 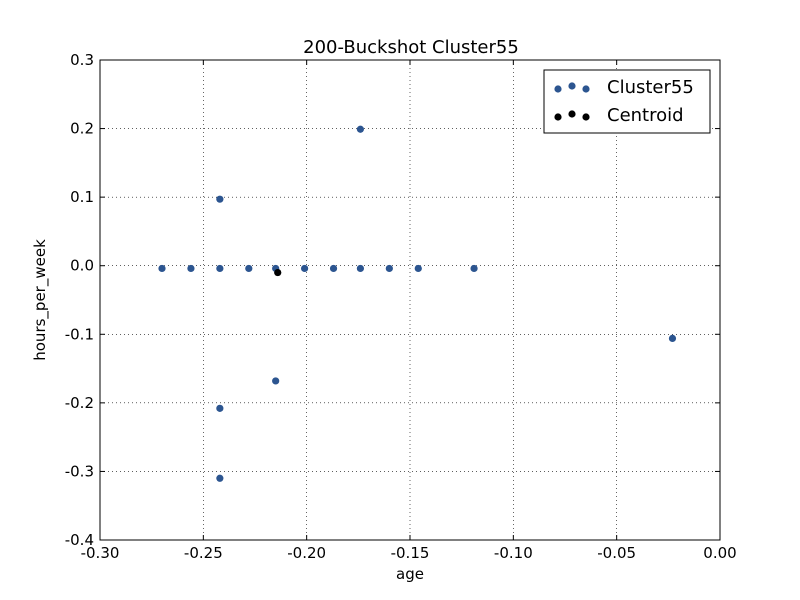 I want to click on x-tick-label: -0.10, so click(x=513, y=553).